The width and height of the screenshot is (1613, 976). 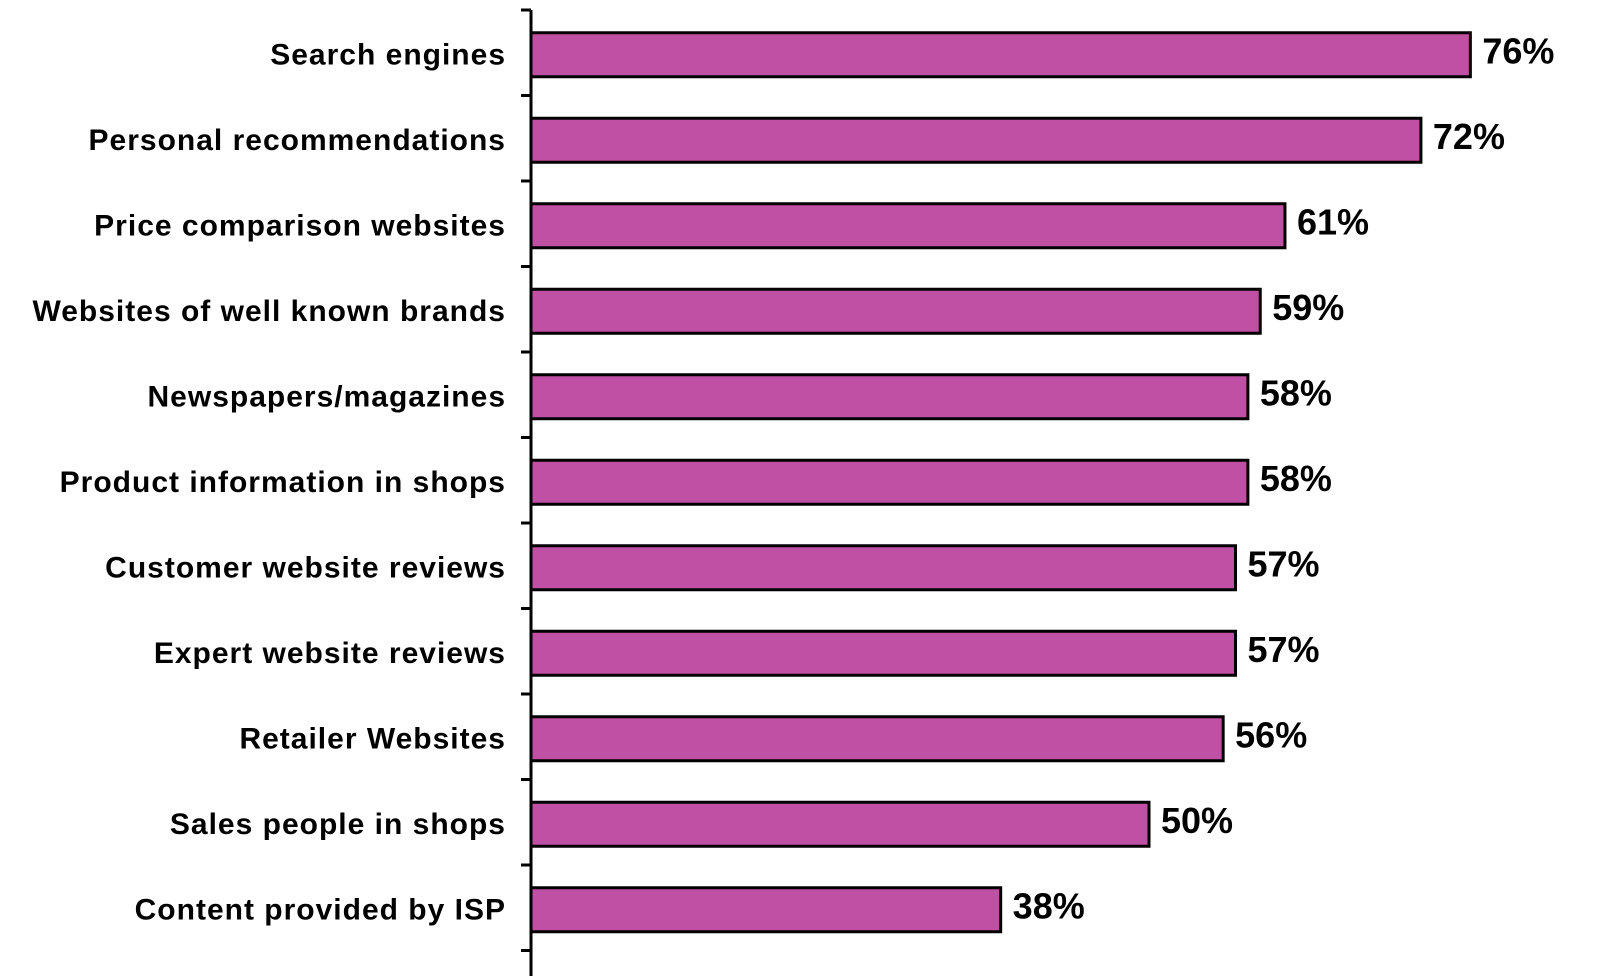 I want to click on value-label: 56%, so click(x=1271, y=734).